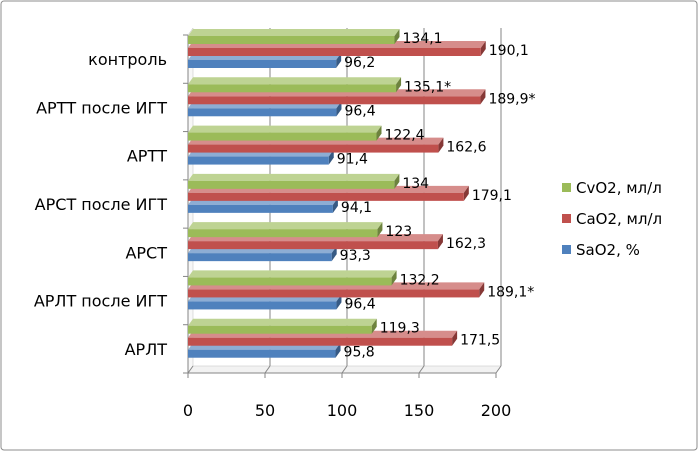 Image resolution: width=698 pixels, height=455 pixels. Describe the element at coordinates (492, 196) in the screenshot. I see `data-label: 179,1` at that location.